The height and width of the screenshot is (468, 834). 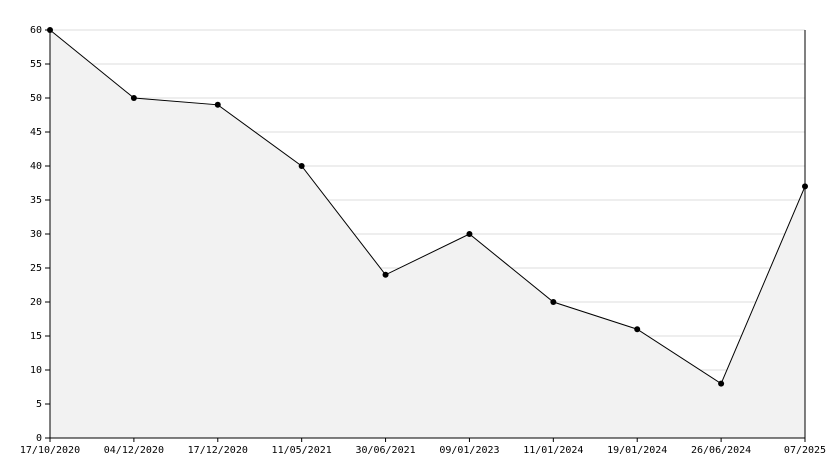 What do you see at coordinates (36, 302) in the screenshot?
I see `y-tick-label: 20` at bounding box center [36, 302].